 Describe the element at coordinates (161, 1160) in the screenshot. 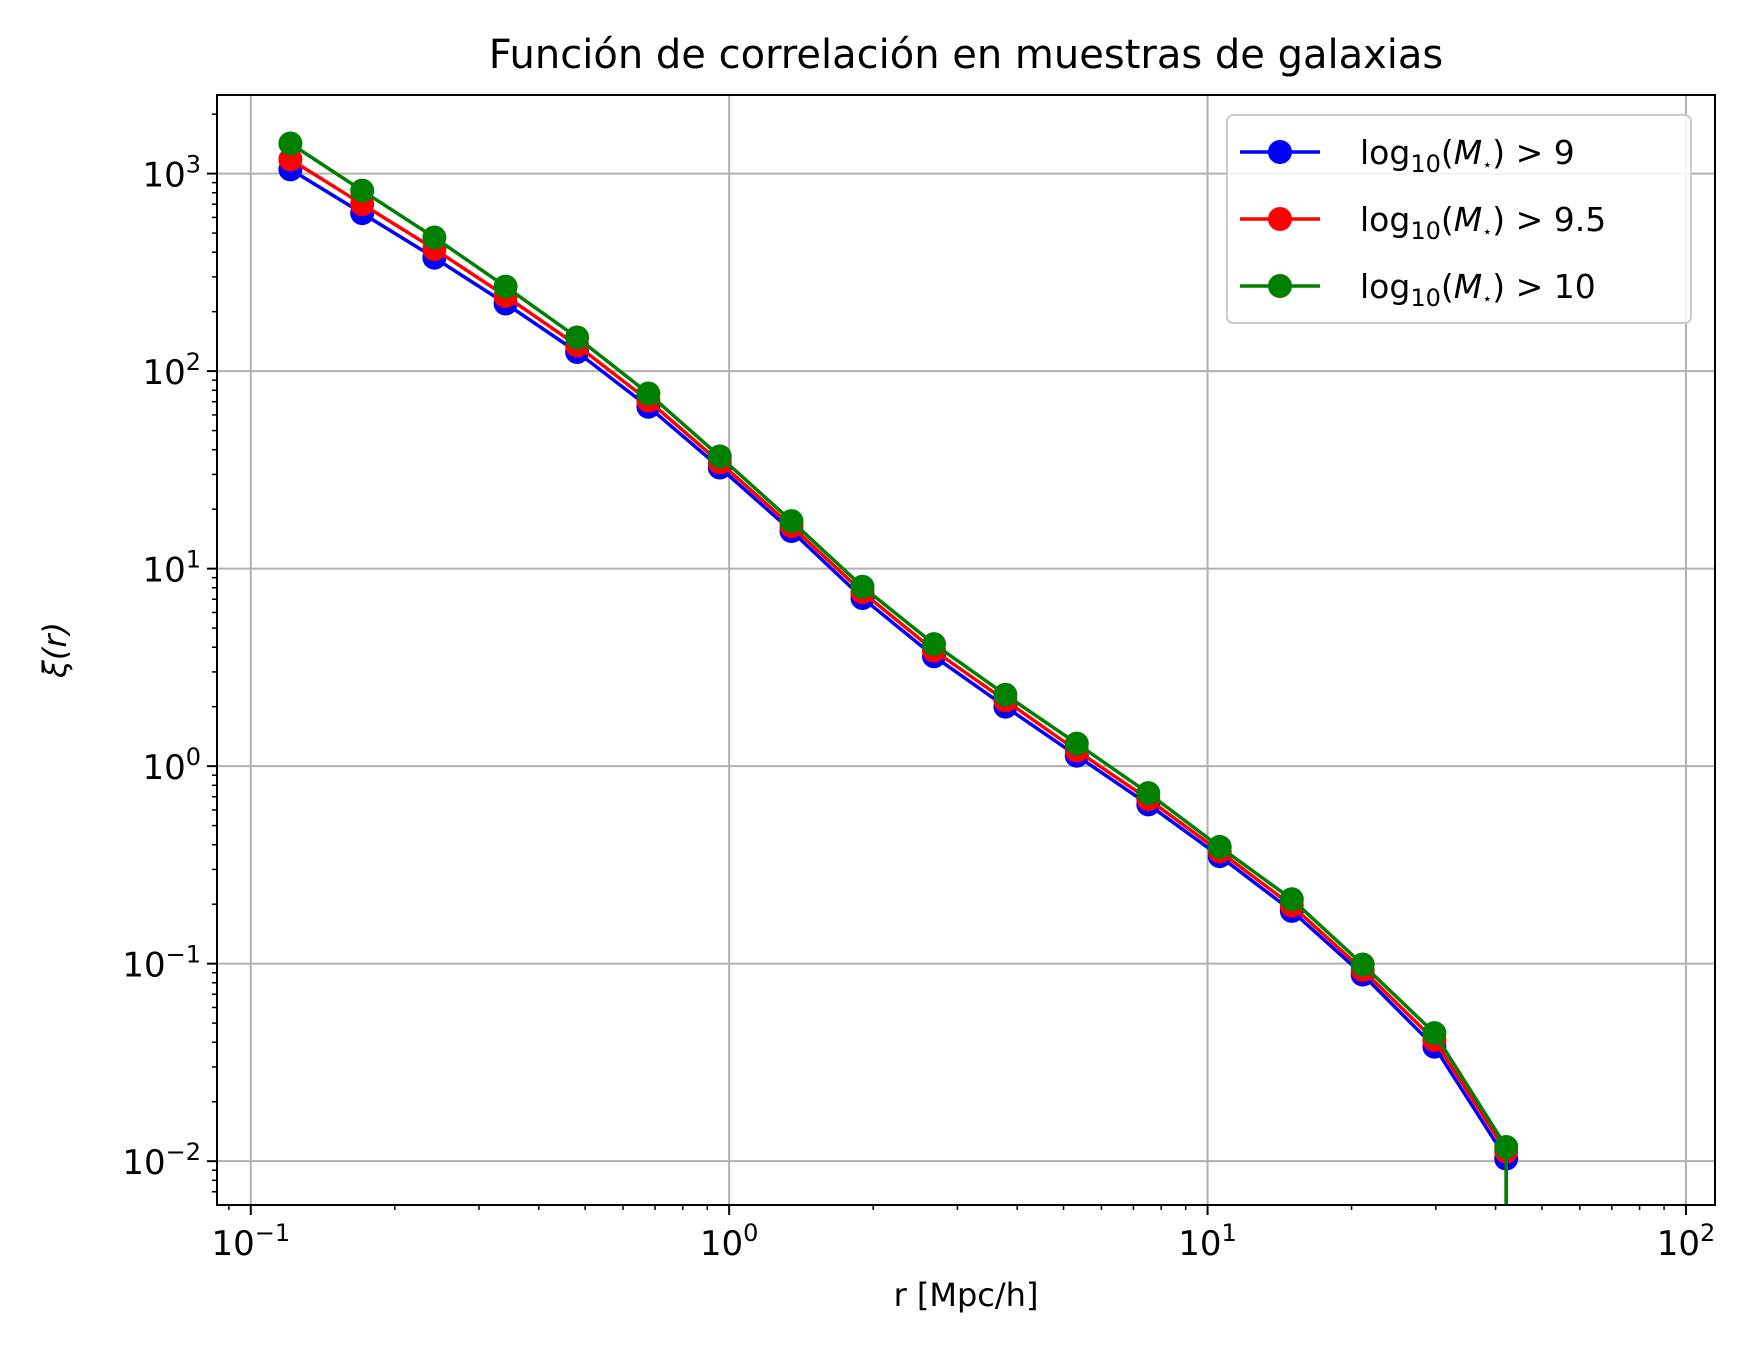

I see `y-tick-label: 10⁻²` at that location.